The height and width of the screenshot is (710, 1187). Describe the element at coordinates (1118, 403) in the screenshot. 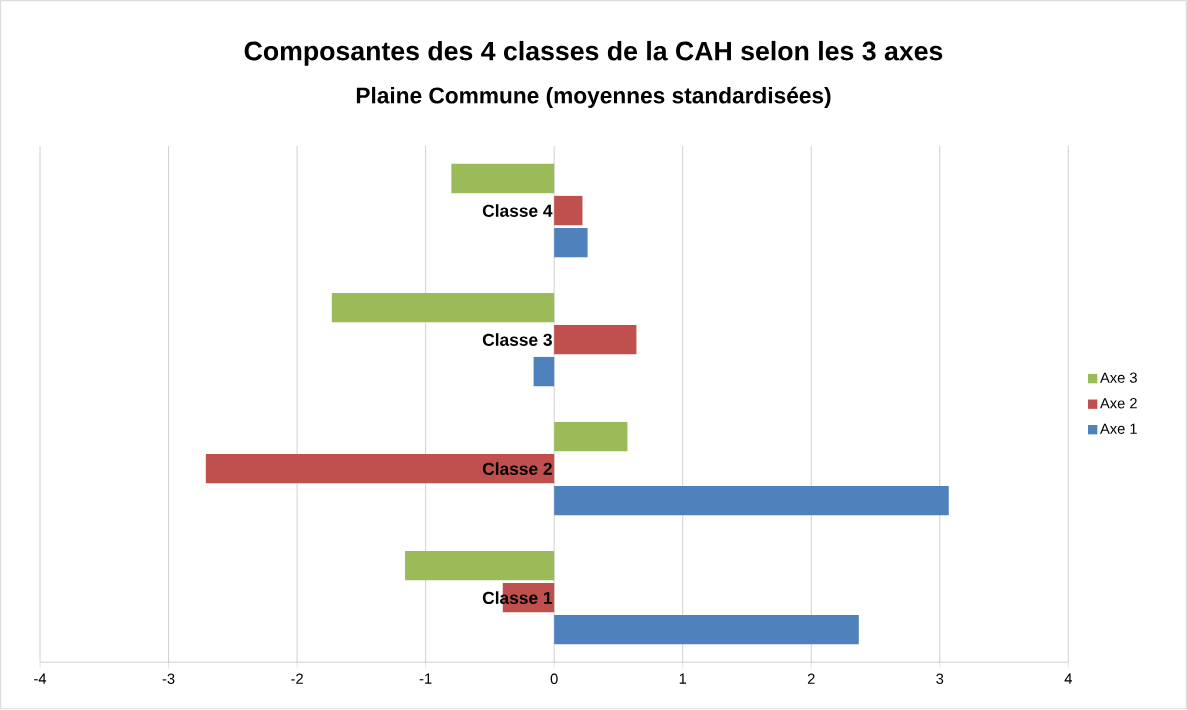

I see `legend-label: Axe 2` at that location.